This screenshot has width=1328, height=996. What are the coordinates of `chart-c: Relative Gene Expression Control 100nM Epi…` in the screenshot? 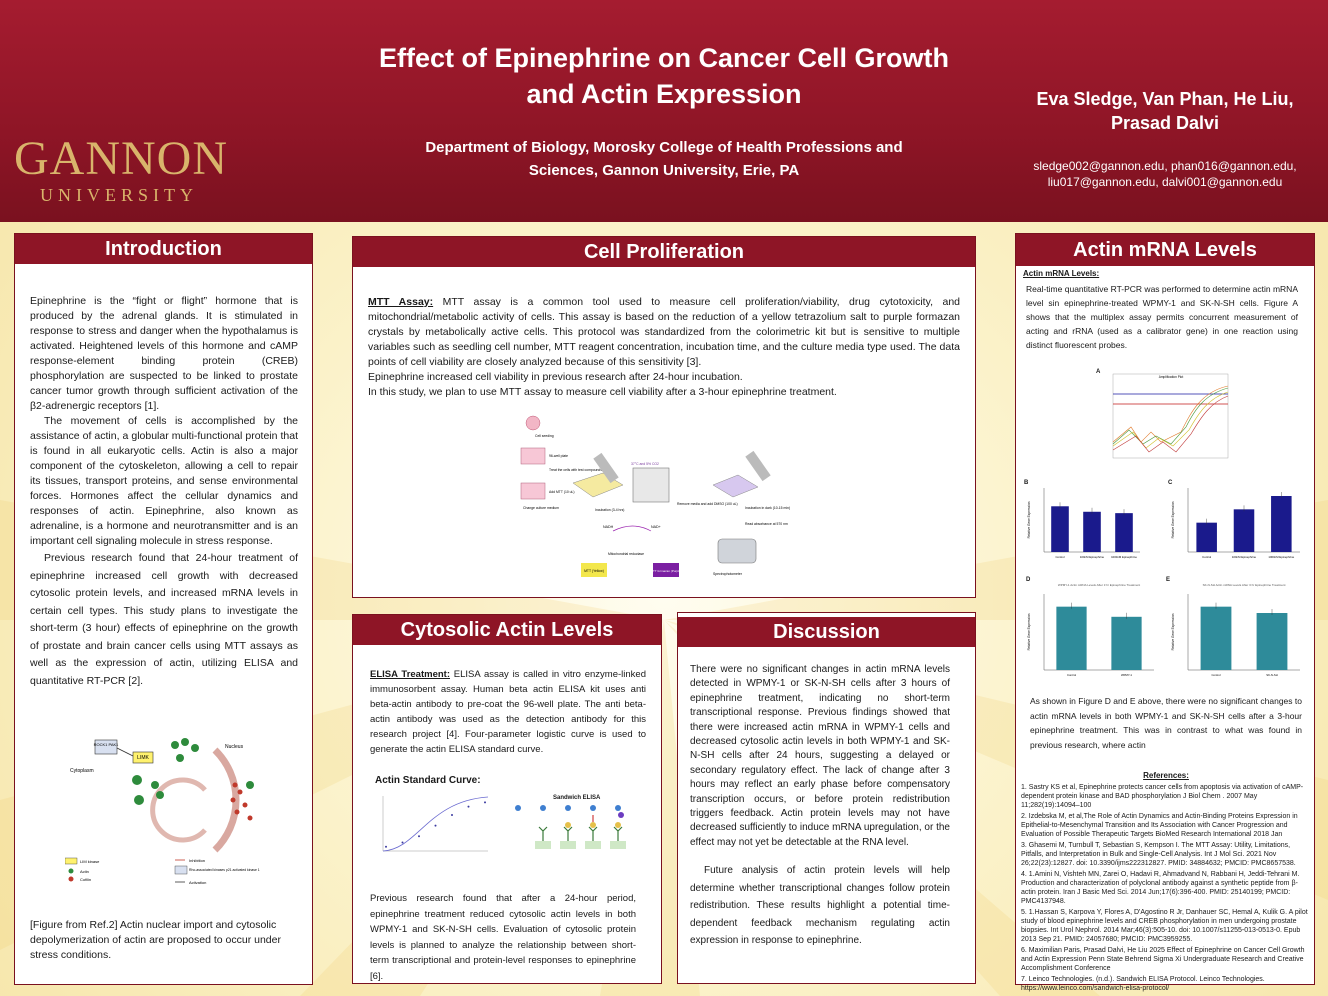 It's located at (1235, 523).